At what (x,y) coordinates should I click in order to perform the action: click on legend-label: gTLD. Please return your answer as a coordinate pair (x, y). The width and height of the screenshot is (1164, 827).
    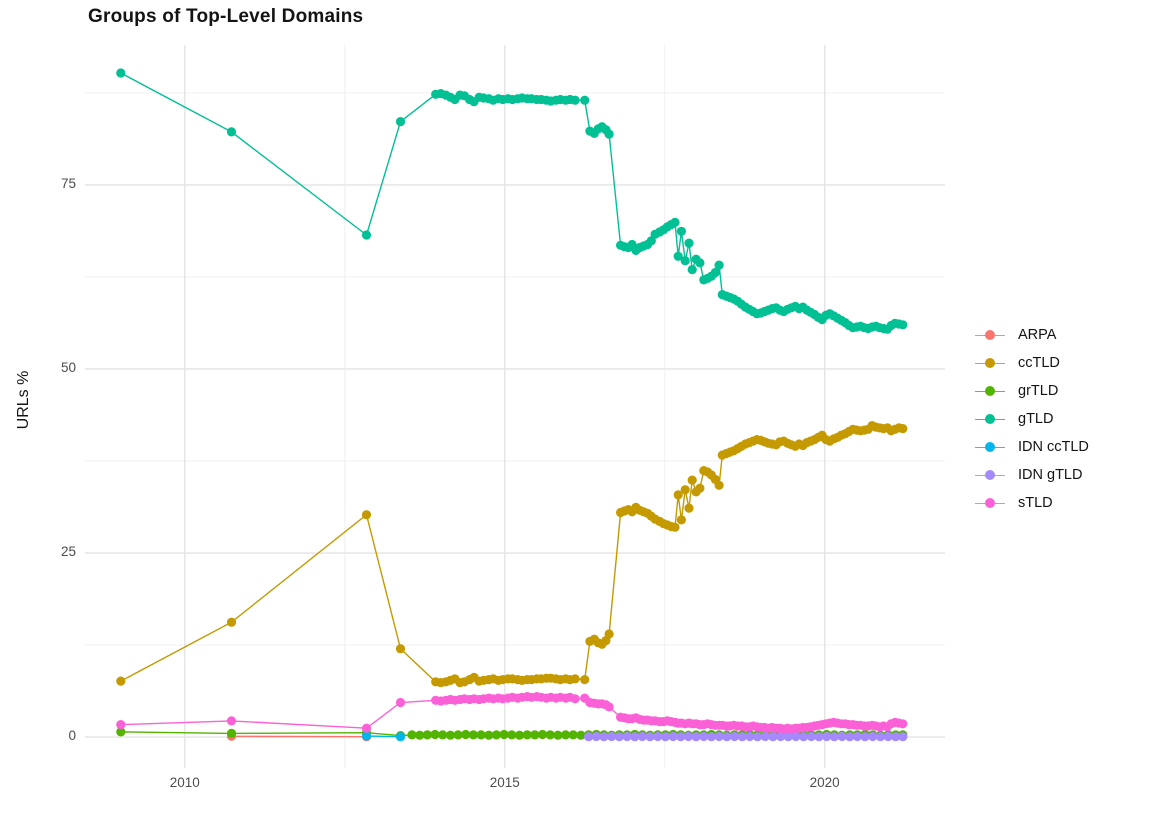
    Looking at the image, I should click on (1036, 419).